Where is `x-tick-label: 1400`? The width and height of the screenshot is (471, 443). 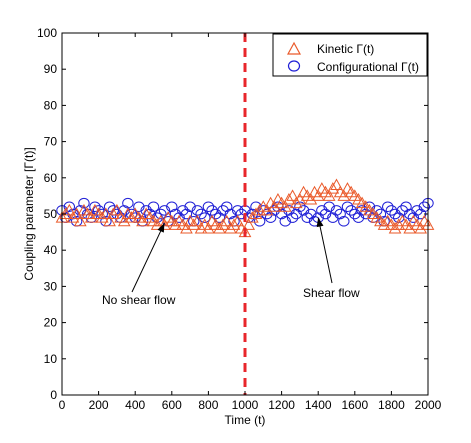 x-tick-label: 1400 is located at coordinates (318, 405).